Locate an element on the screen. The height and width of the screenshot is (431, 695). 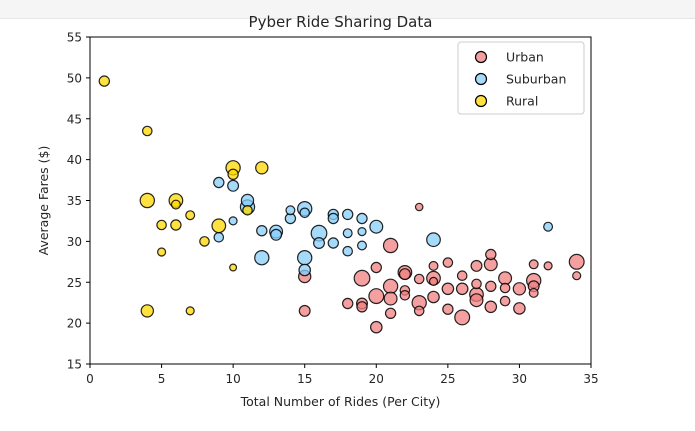
x-tick-label: 20 is located at coordinates (376, 379).